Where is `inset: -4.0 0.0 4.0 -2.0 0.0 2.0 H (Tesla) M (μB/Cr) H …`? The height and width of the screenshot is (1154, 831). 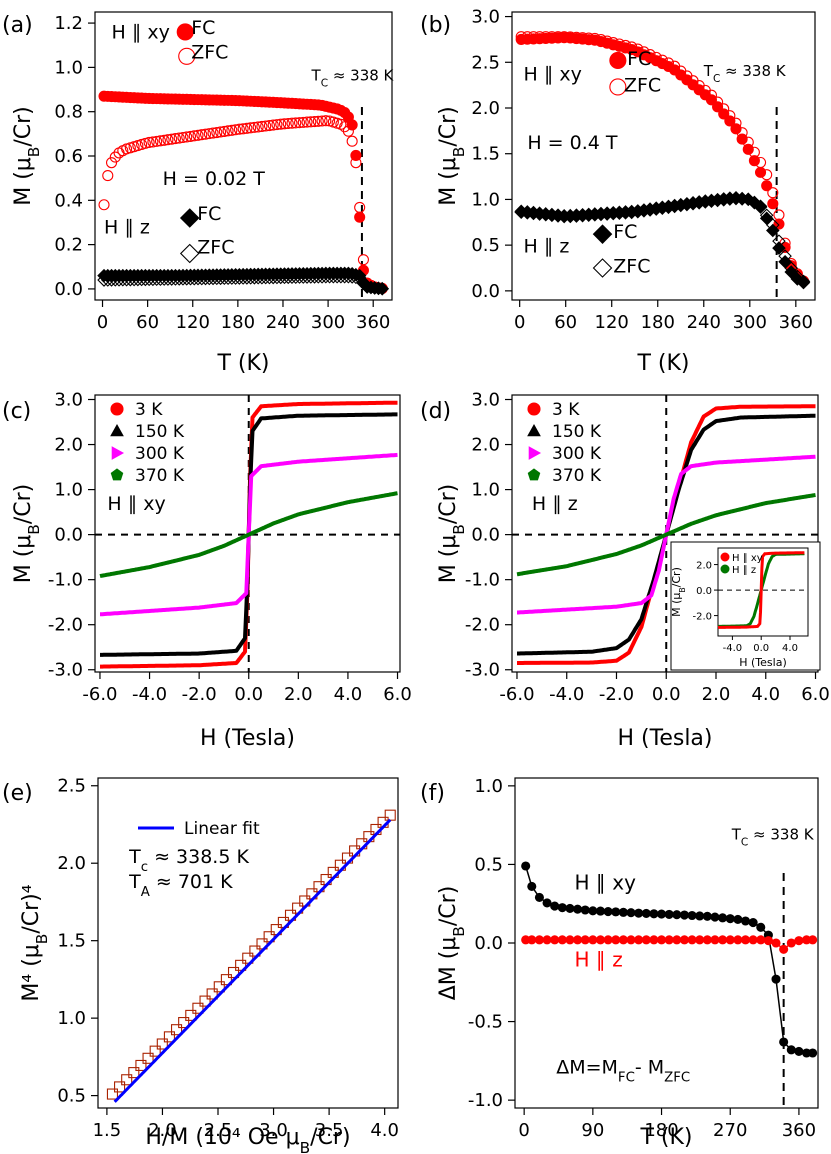 inset: -4.0 0.0 4.0 -2.0 0.0 2.0 H (Tesla) M (μB/Cr) H … is located at coordinates (745, 606).